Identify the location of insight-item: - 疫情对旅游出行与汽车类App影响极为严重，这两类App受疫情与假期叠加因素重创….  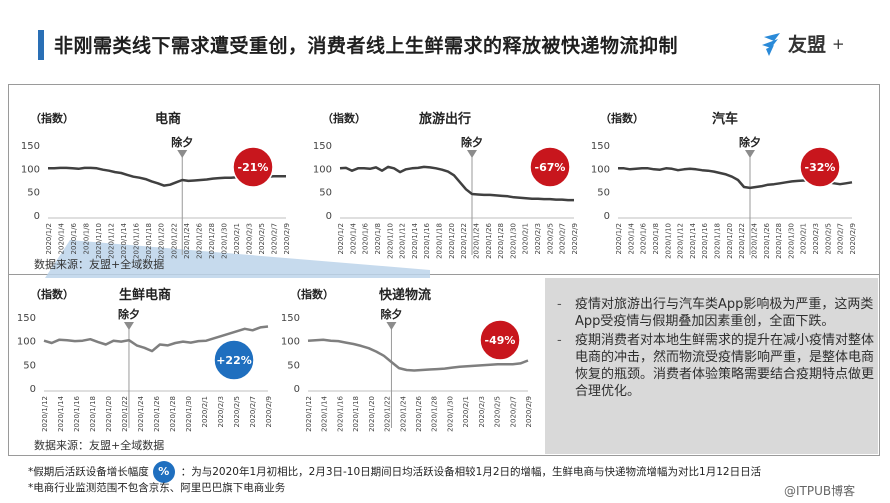
(715, 313).